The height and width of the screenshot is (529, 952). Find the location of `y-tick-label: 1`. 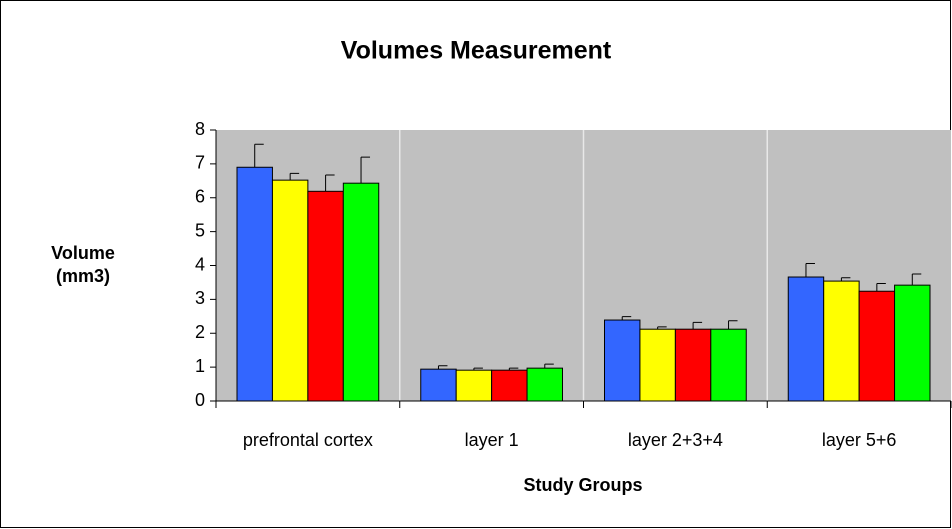

y-tick-label: 1 is located at coordinates (200, 366).